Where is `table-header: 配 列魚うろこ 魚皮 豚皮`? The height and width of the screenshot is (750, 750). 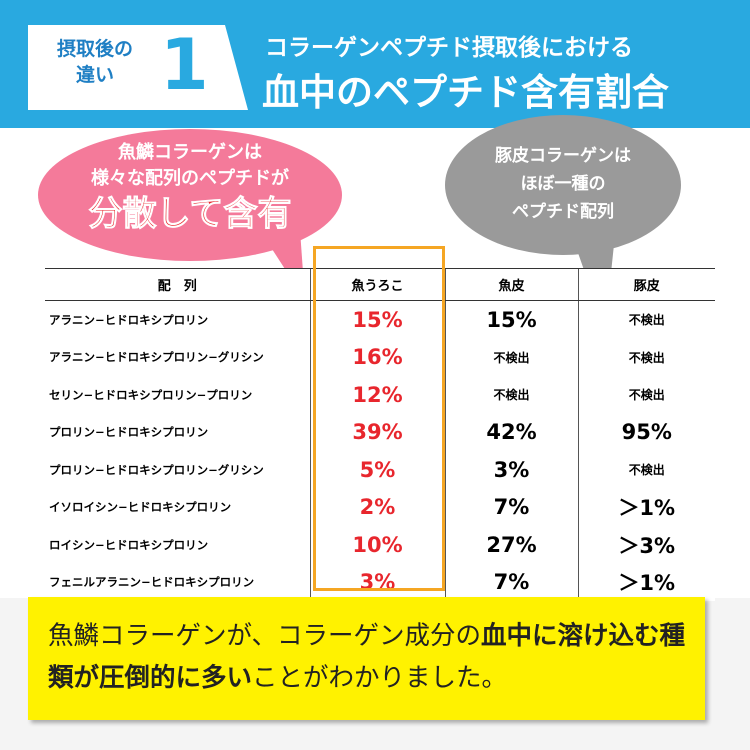 table-header: 配 列魚うろこ 魚皮 豚皮 is located at coordinates (380, 284).